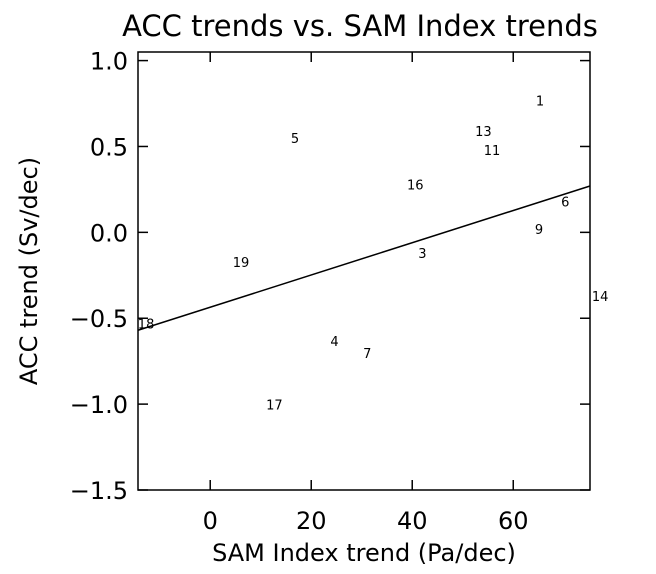 The height and width of the screenshot is (574, 656). Describe the element at coordinates (210, 521) in the screenshot. I see `x-tick-label: 0` at that location.